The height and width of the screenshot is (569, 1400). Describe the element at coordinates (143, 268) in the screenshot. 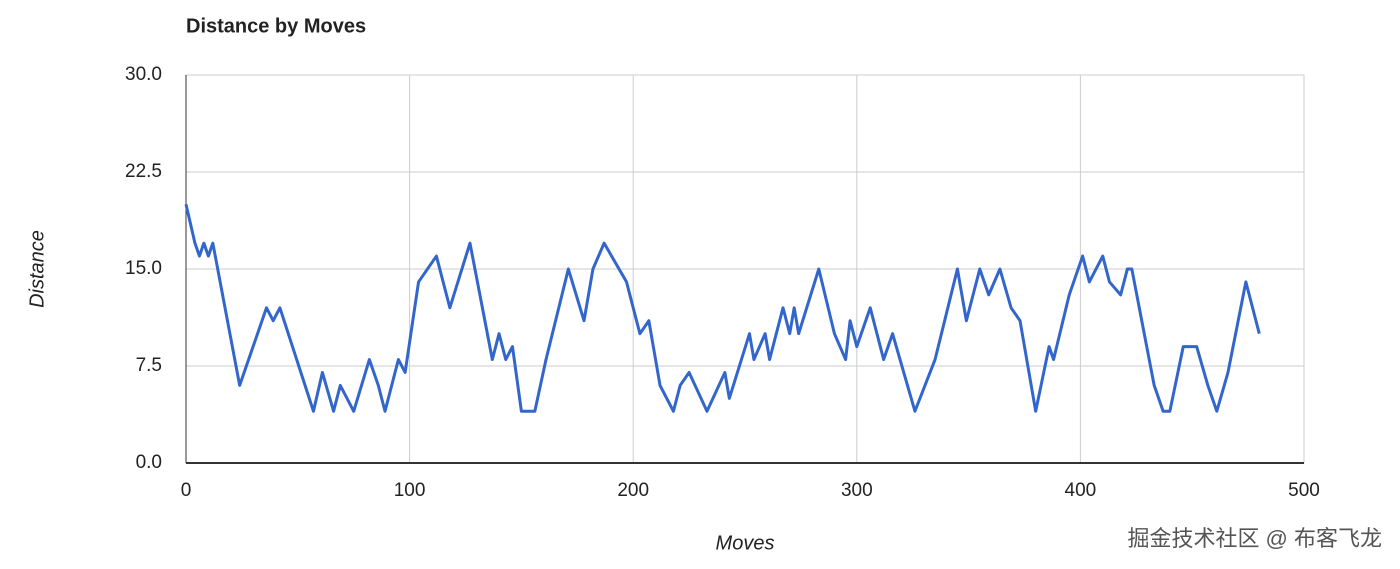

I see `y-tick-label: 15.0` at that location.